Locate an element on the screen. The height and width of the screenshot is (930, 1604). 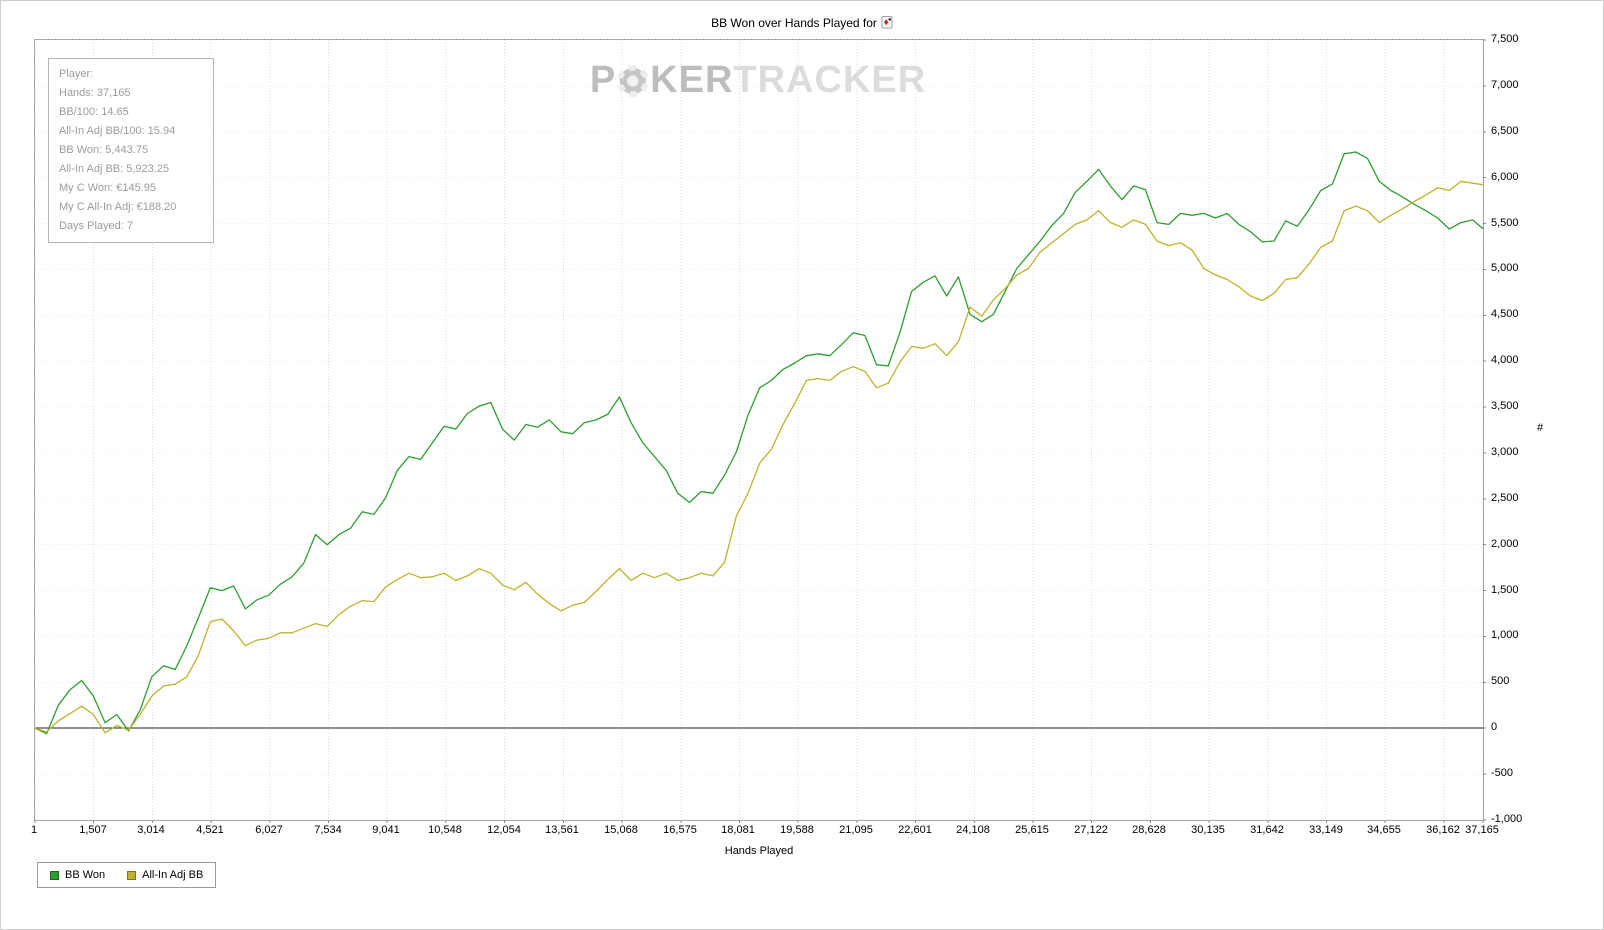
x-tick-label: 4,521 is located at coordinates (210, 830).